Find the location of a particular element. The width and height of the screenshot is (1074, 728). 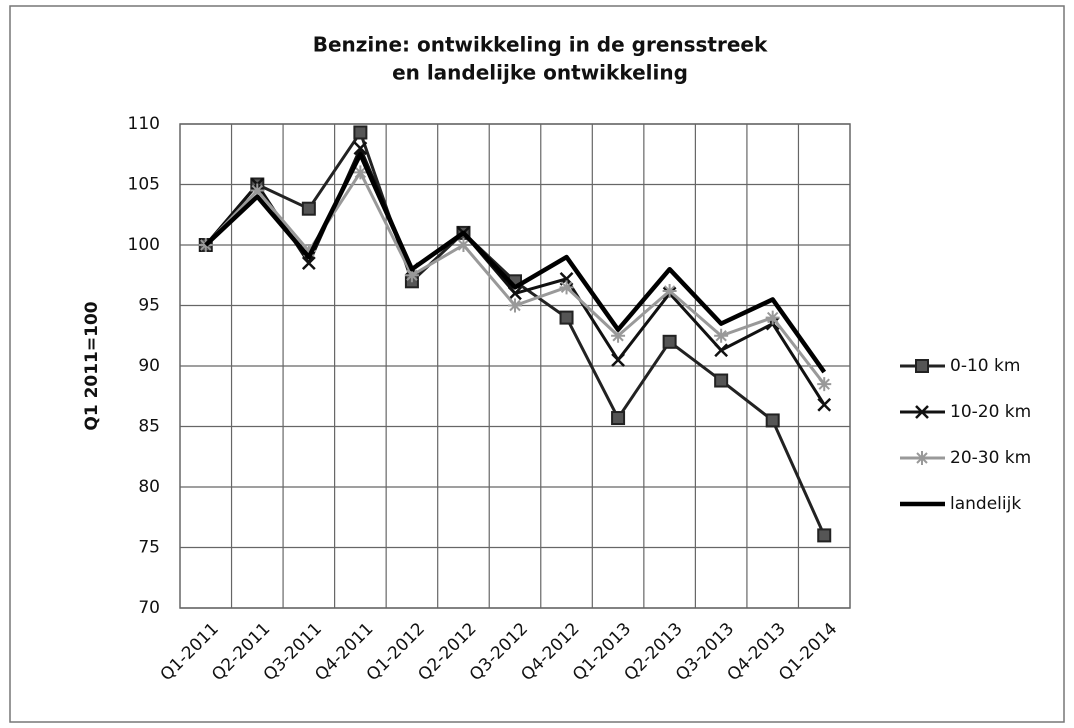

y-tick-label: 80 is located at coordinates (149, 487).